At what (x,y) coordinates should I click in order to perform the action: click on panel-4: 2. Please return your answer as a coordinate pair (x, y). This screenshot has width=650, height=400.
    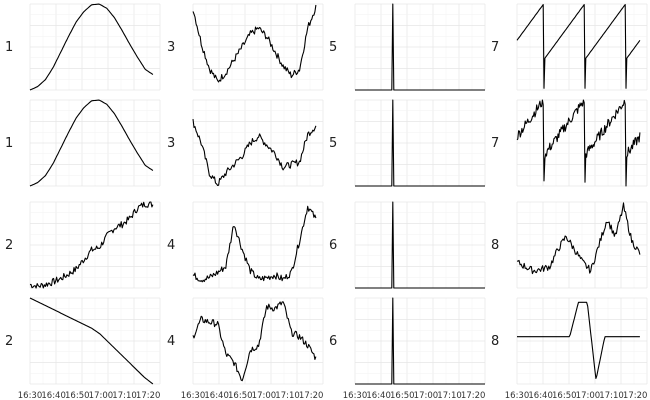
    Looking at the image, I should click on (83, 341).